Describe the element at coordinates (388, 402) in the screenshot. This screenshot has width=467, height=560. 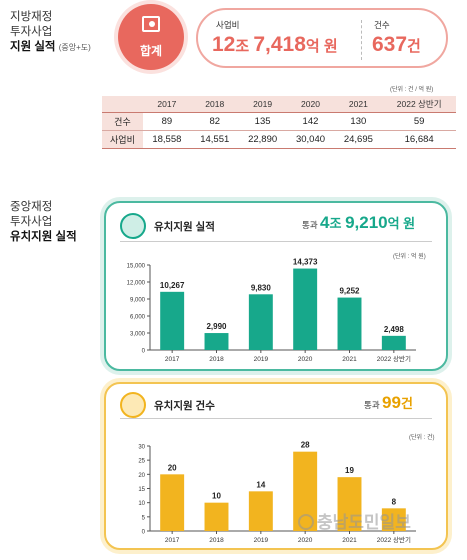
I see `count-chart-total: 통과 99건` at that location.